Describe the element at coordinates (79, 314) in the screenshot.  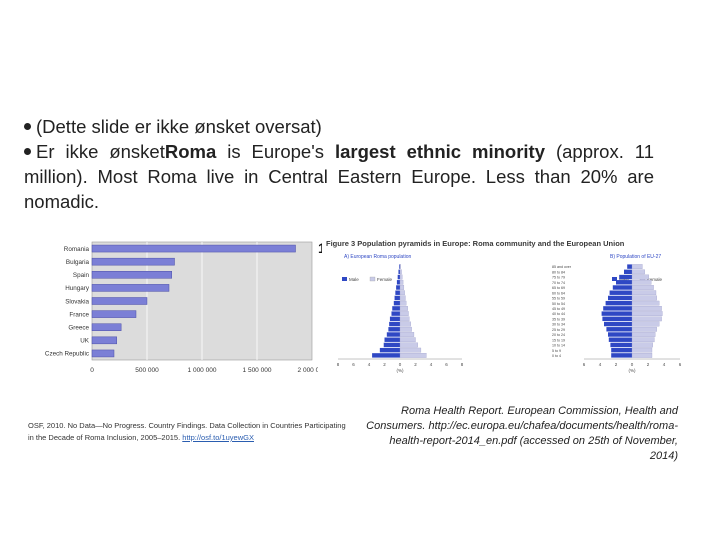
I see `category-label: France` at that location.